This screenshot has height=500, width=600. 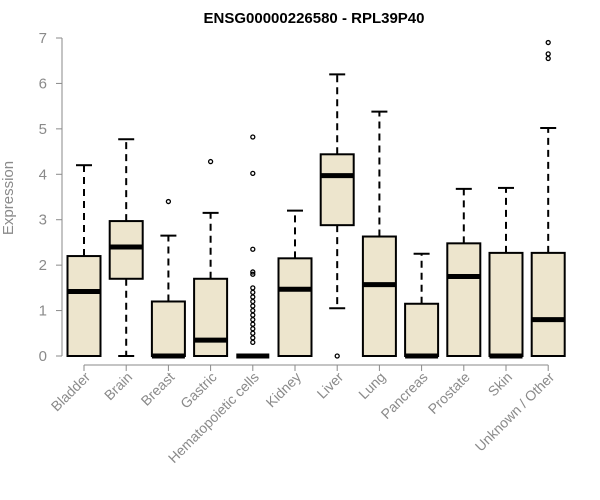 What do you see at coordinates (284, 390) in the screenshot?
I see `x-tick-label: Kidney` at bounding box center [284, 390].